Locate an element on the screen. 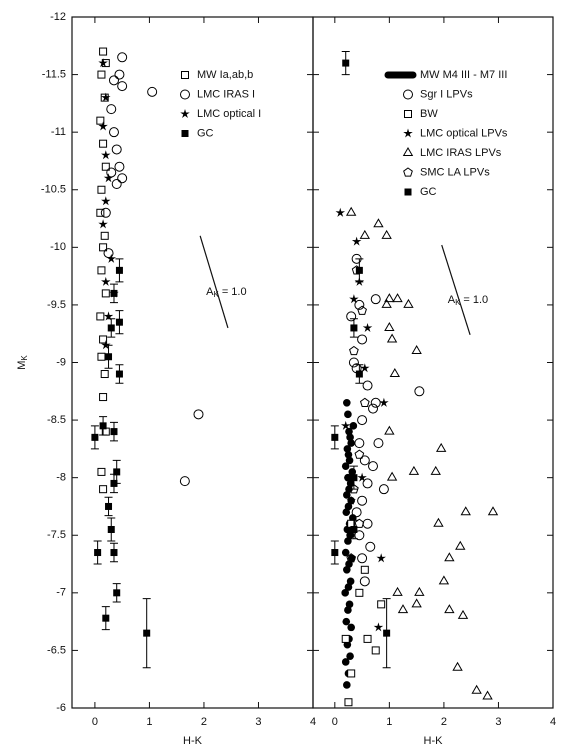 Image resolution: width=570 pixels, height=755 pixels. legend-label: BW is located at coordinates (429, 114).